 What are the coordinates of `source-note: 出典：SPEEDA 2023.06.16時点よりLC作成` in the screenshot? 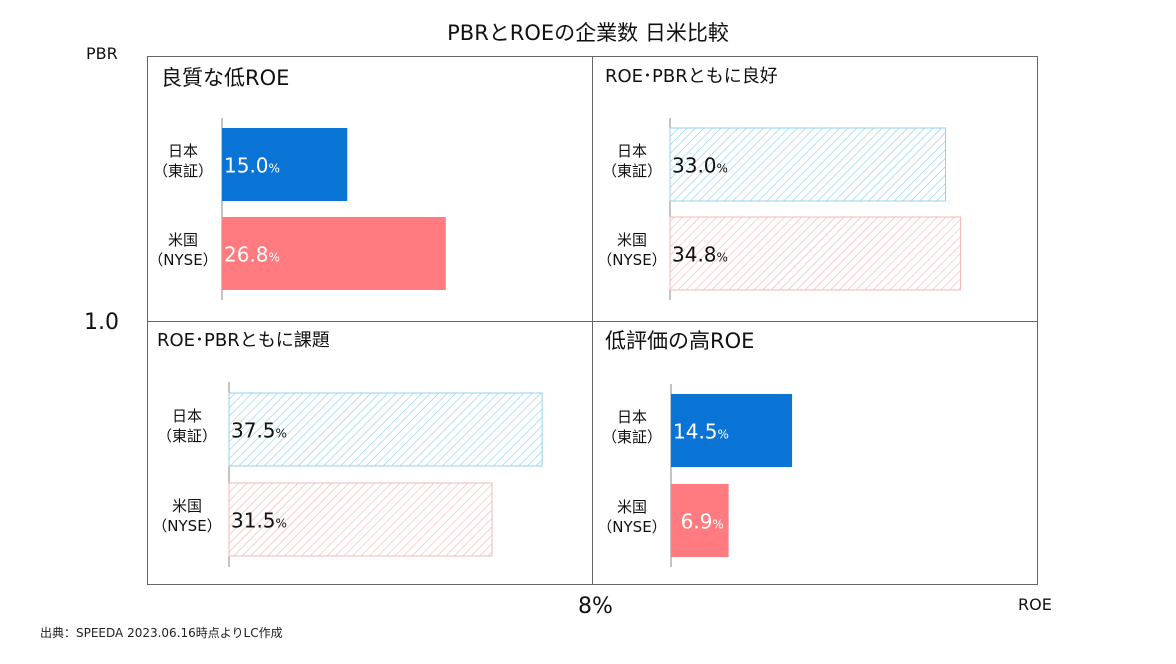 It's located at (161, 633).